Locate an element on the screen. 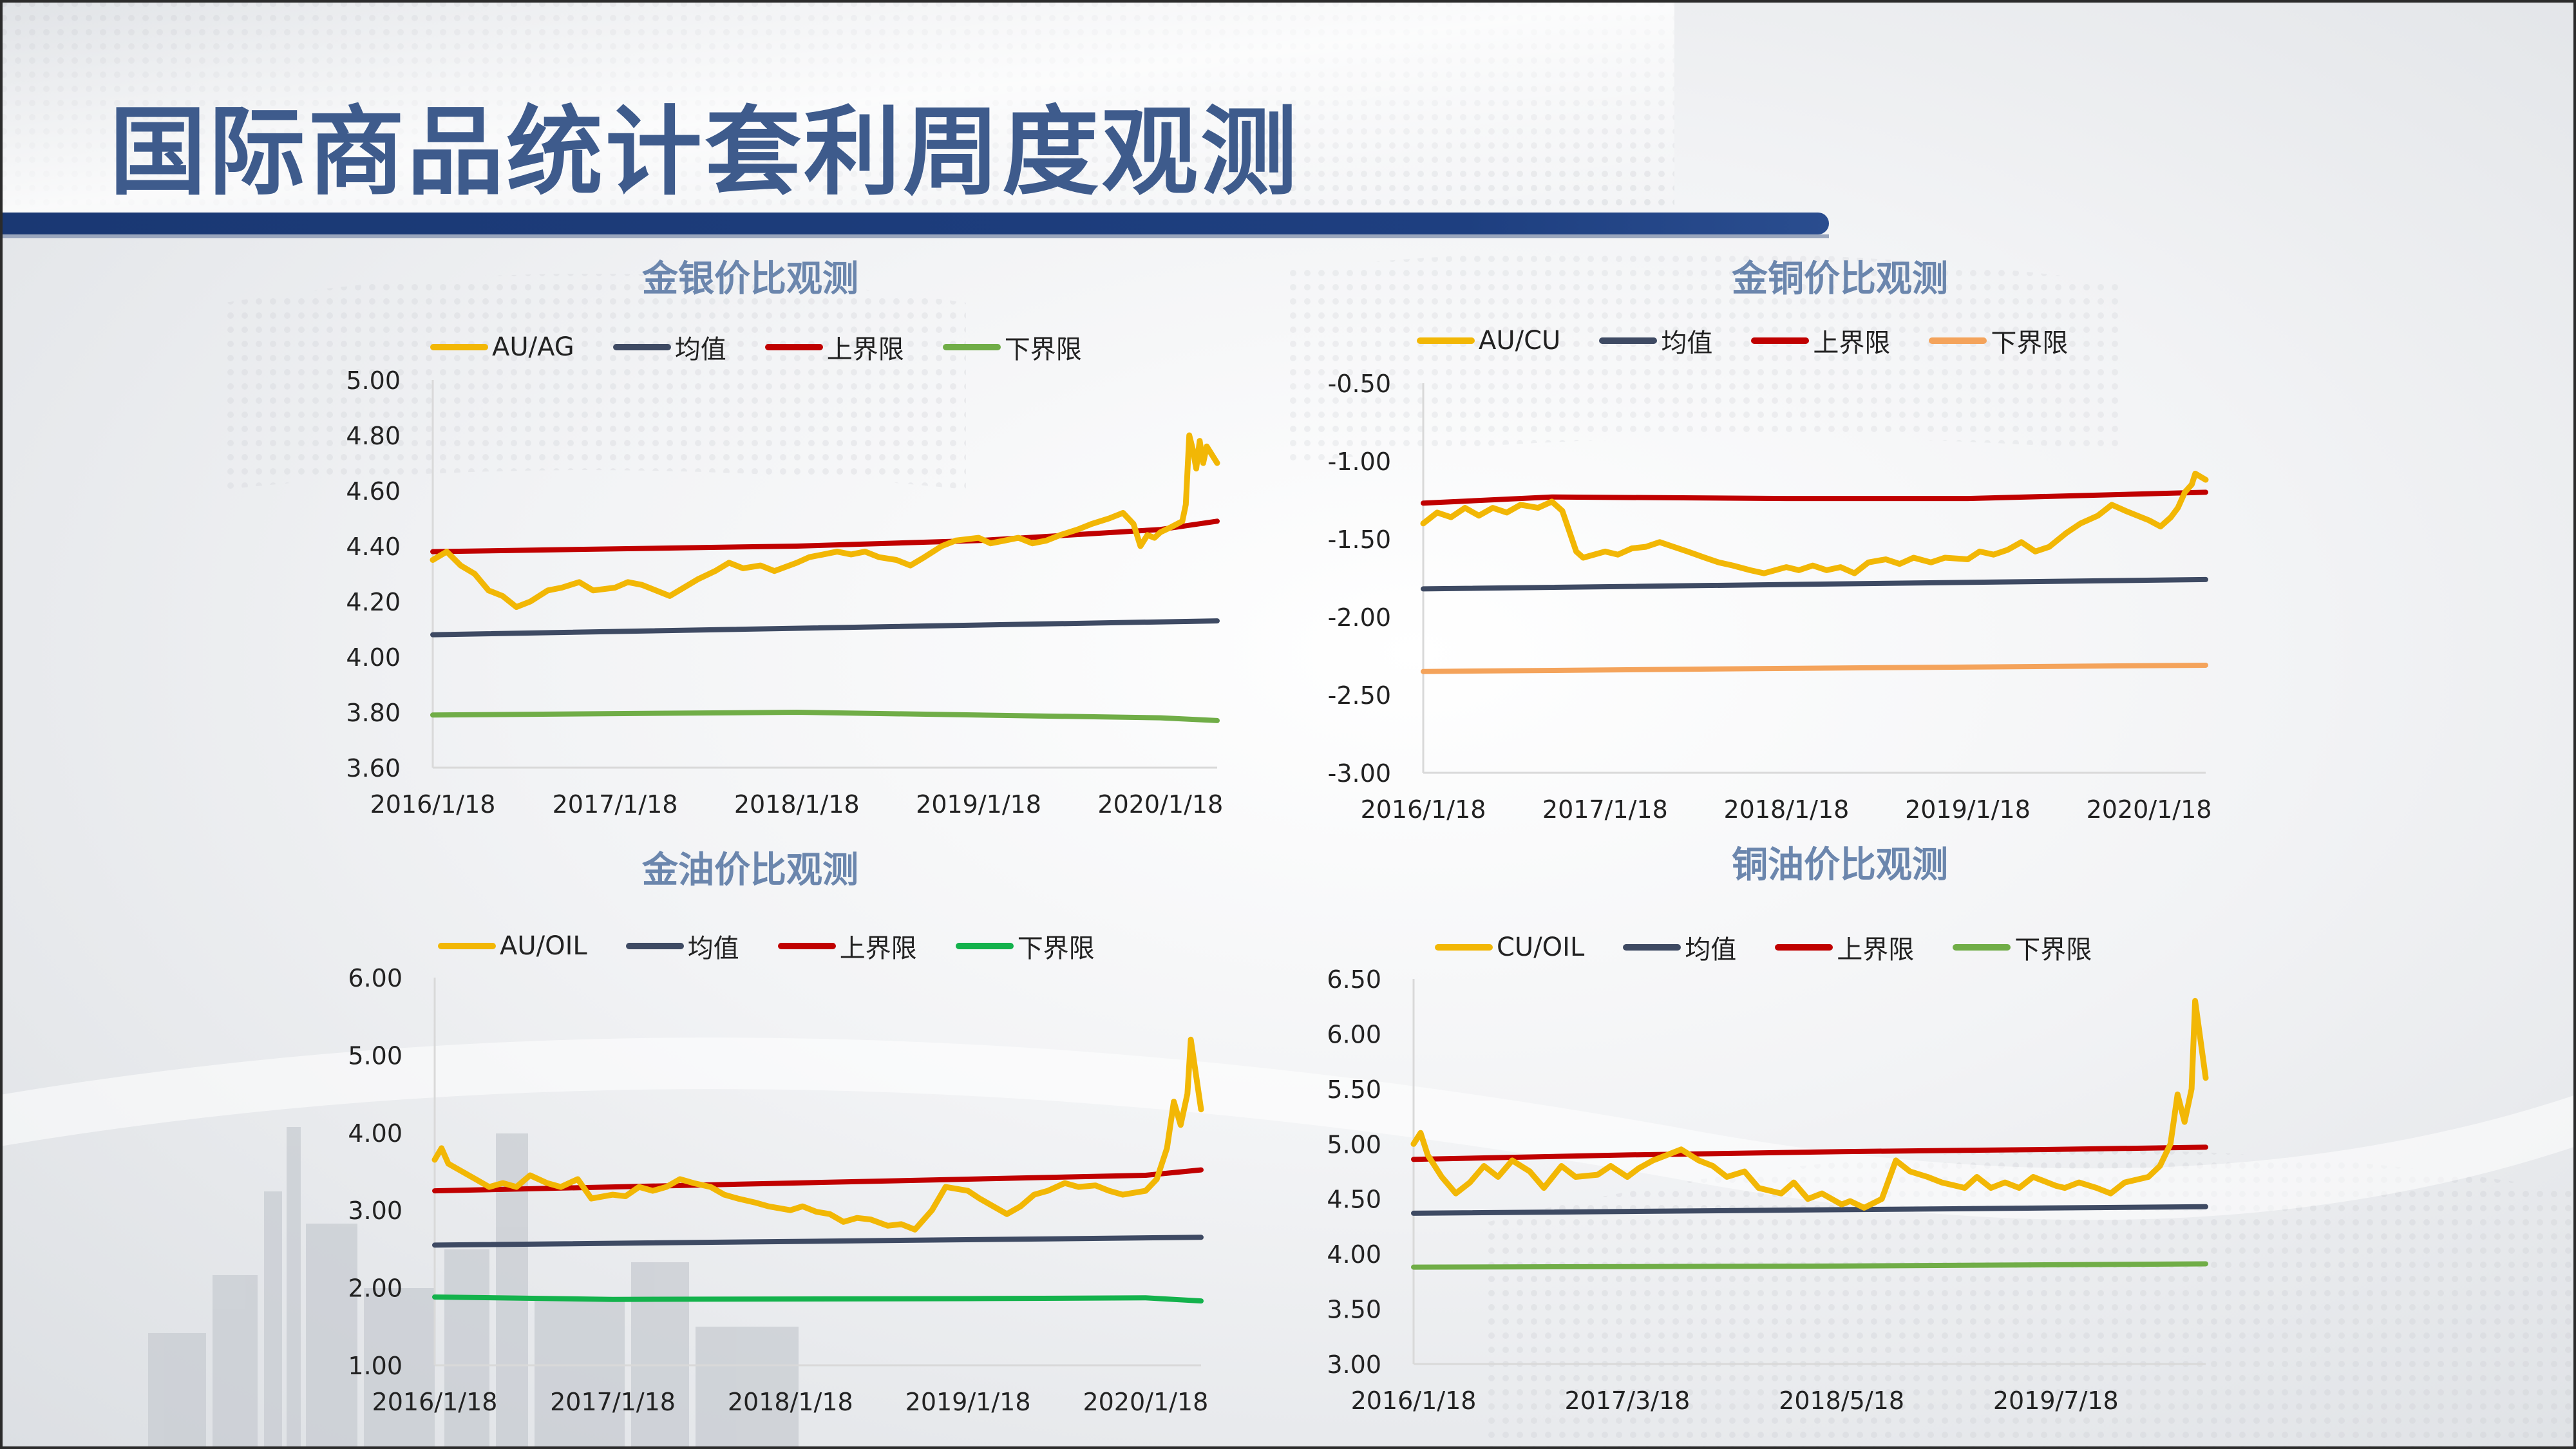  y-tick-label: 3.60 is located at coordinates (373, 768).